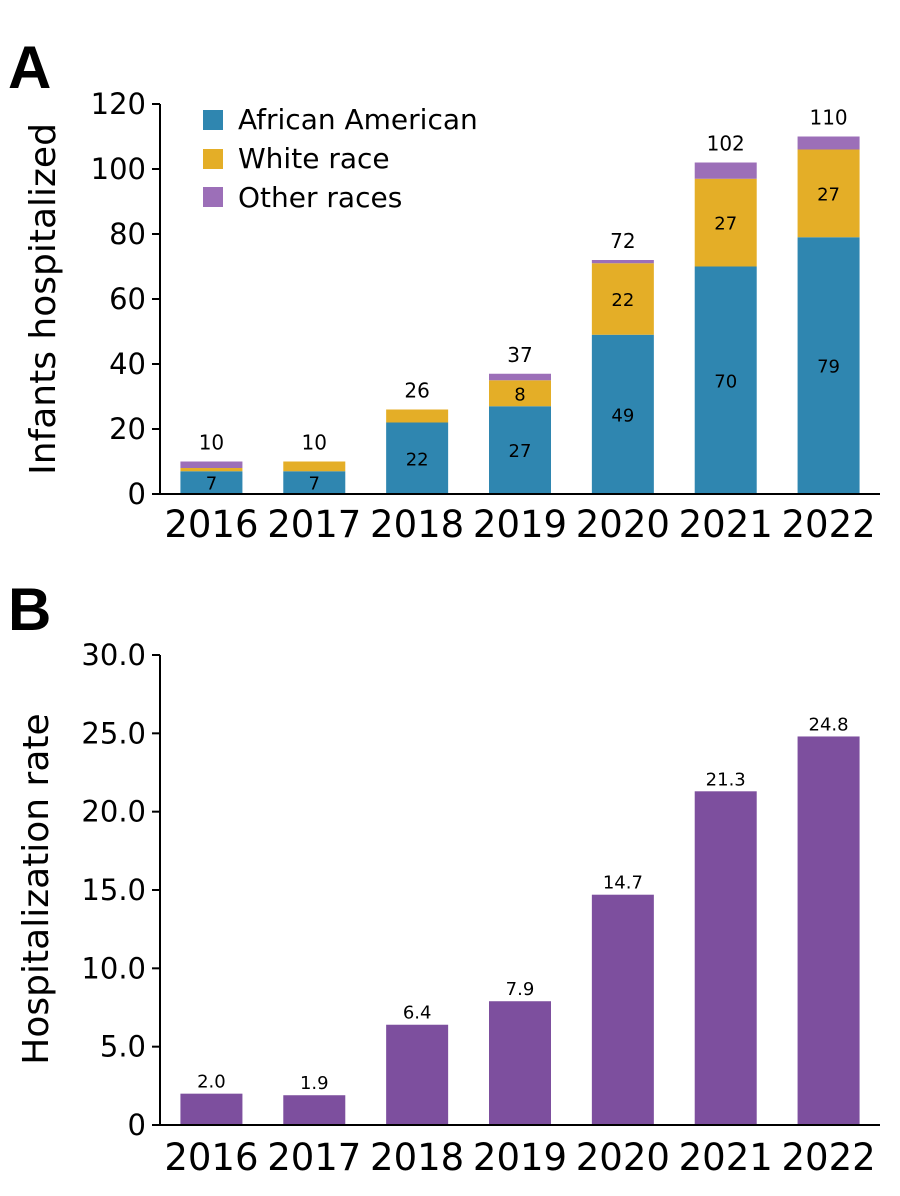 The height and width of the screenshot is (1196, 900). What do you see at coordinates (314, 1157) in the screenshot?
I see `panel-b-x-tick-label: 2017` at bounding box center [314, 1157].